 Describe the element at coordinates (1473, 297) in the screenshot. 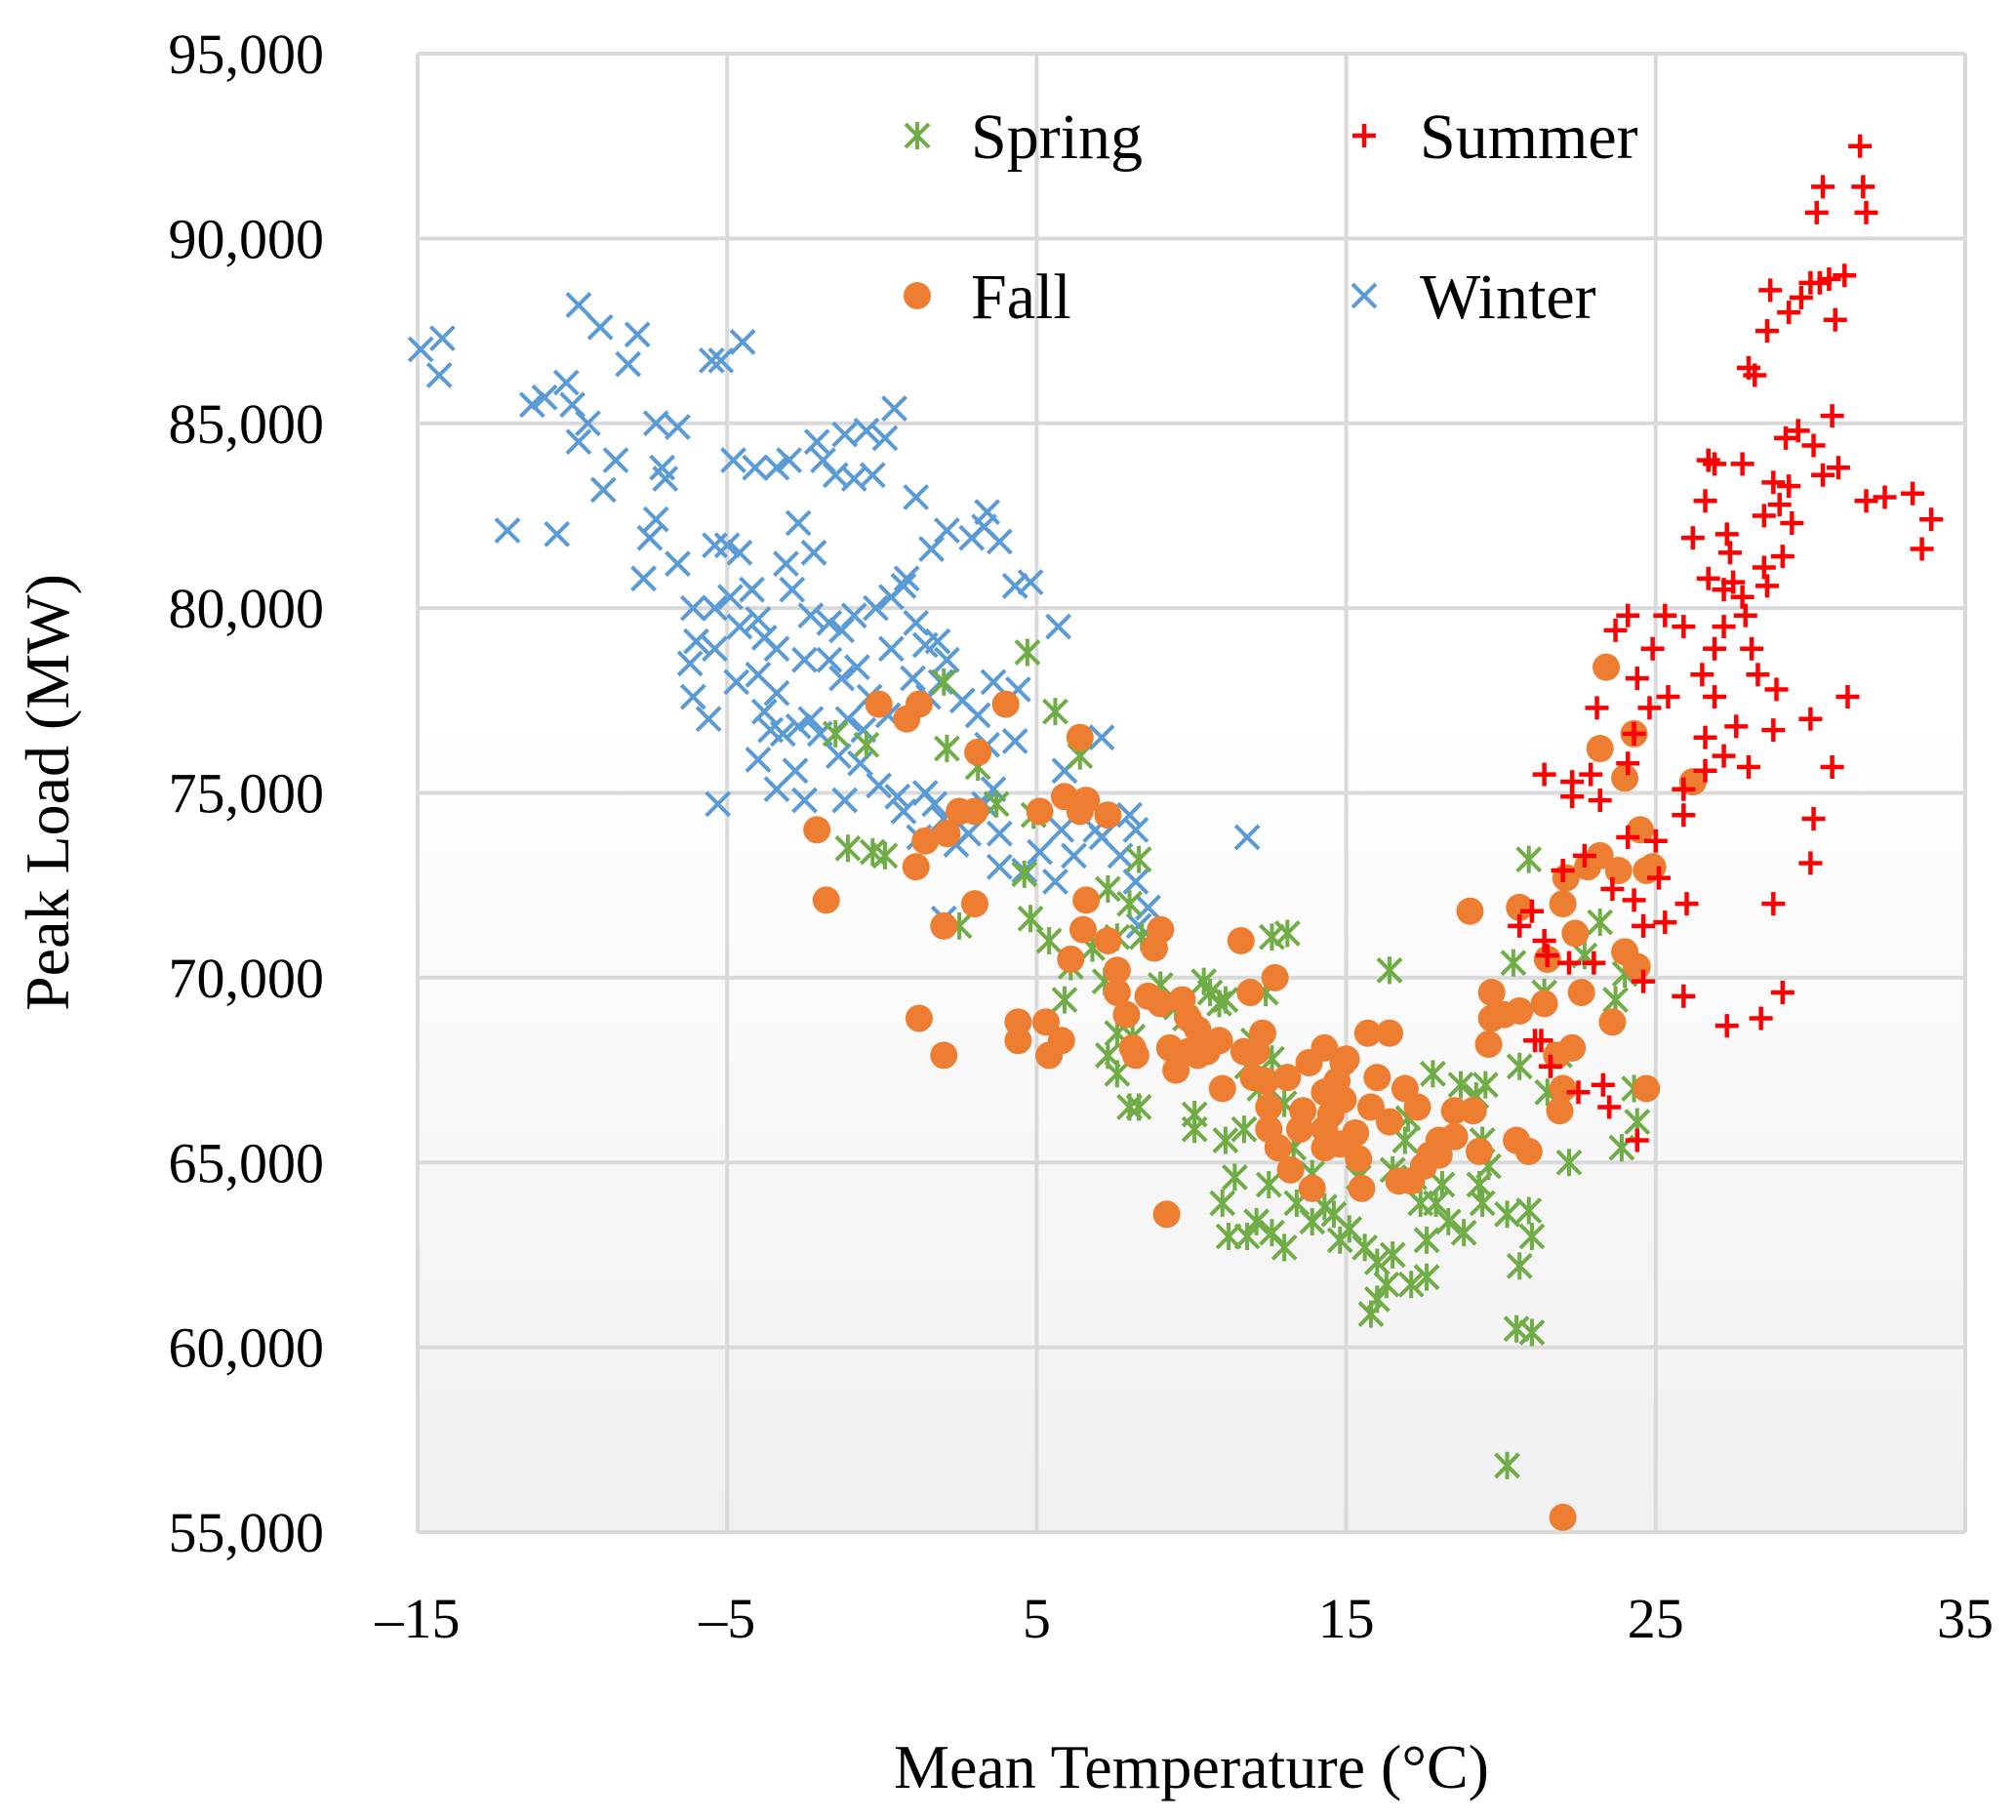

I see `legend-item-winter: Winter` at that location.